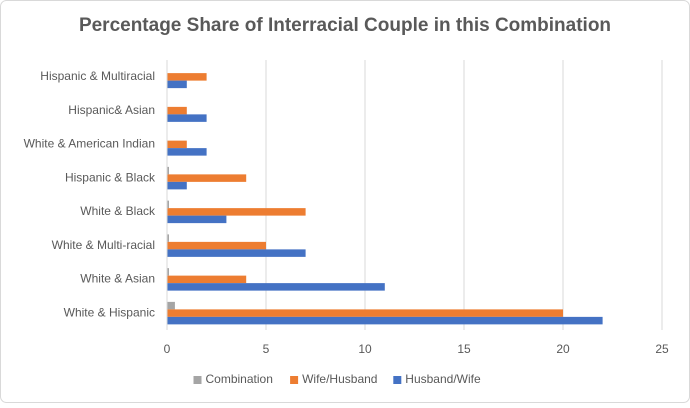 The height and width of the screenshot is (408, 690). What do you see at coordinates (443, 379) in the screenshot?
I see `legend-label: Husband/Wife` at bounding box center [443, 379].